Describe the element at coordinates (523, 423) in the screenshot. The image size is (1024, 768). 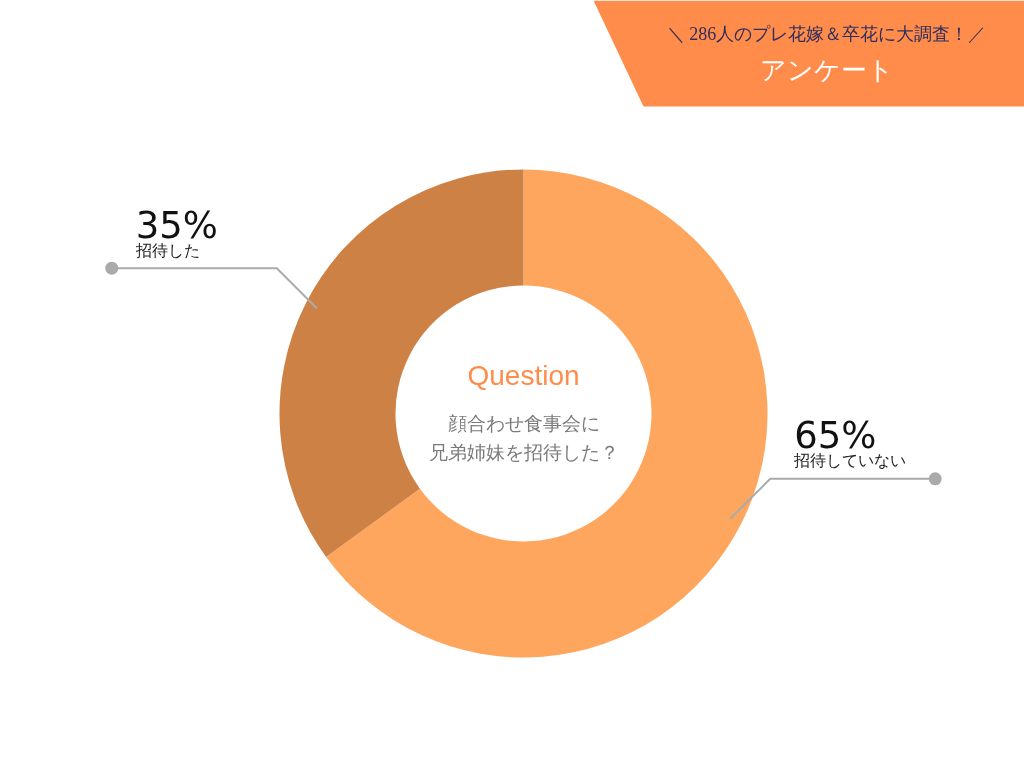
I see `text: 顔合わせ食事会に` at that location.